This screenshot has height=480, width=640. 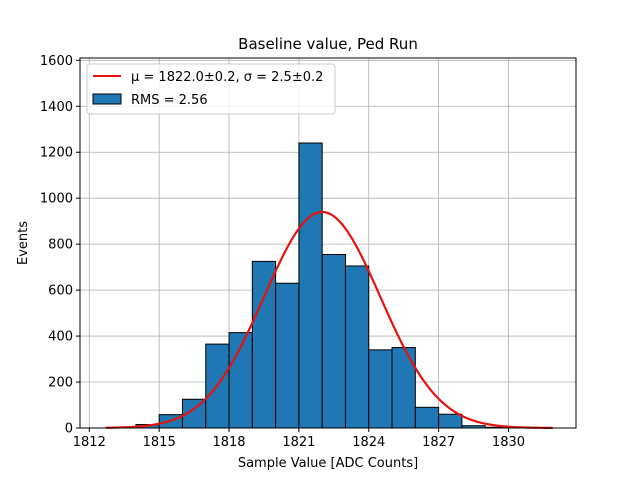 I want to click on x-tick-label: 1815, so click(x=159, y=442).